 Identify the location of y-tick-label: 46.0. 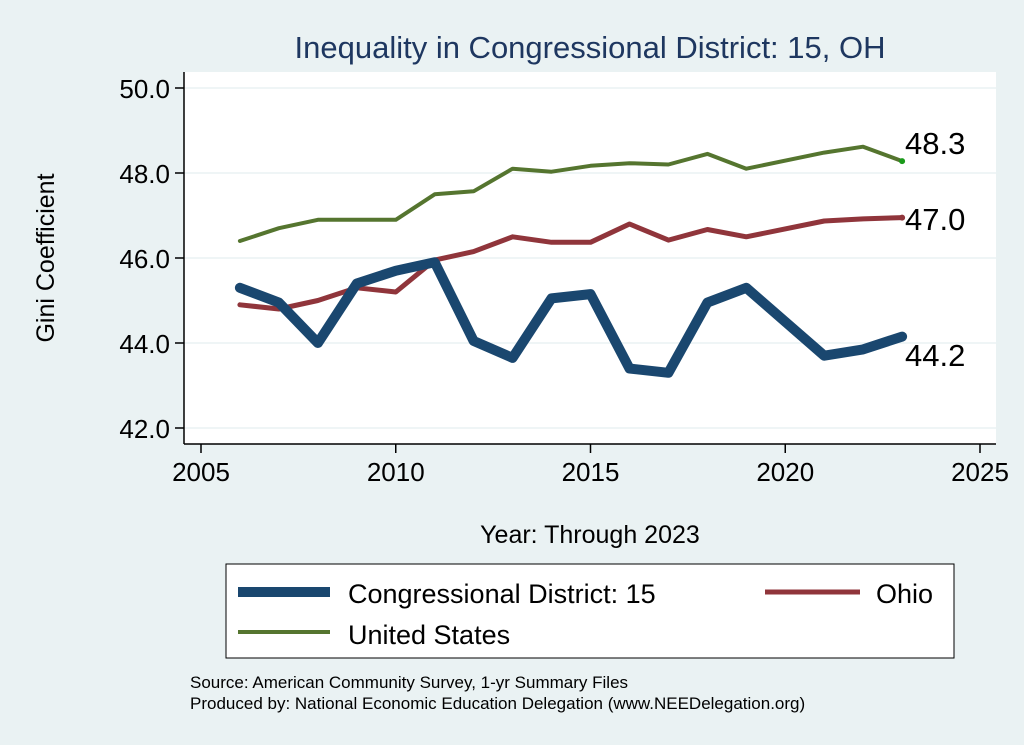
(144, 259).